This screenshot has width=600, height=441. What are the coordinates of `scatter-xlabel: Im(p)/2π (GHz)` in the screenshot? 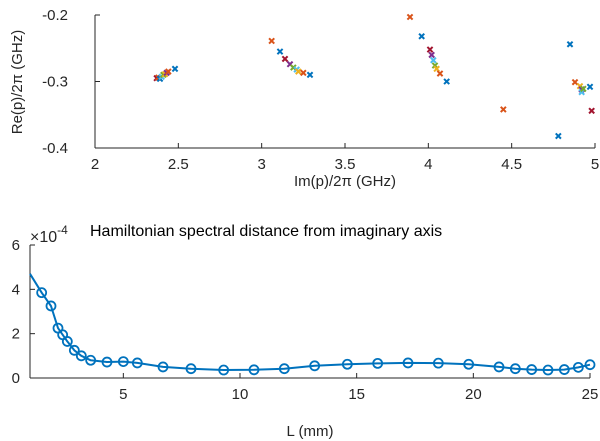 It's located at (345, 181).